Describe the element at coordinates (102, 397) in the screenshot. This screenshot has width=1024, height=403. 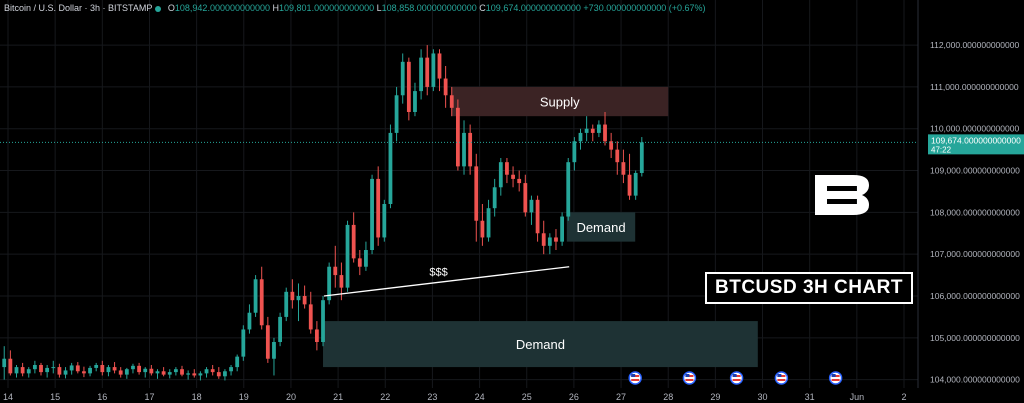
I see `x-tick-label: 16` at that location.